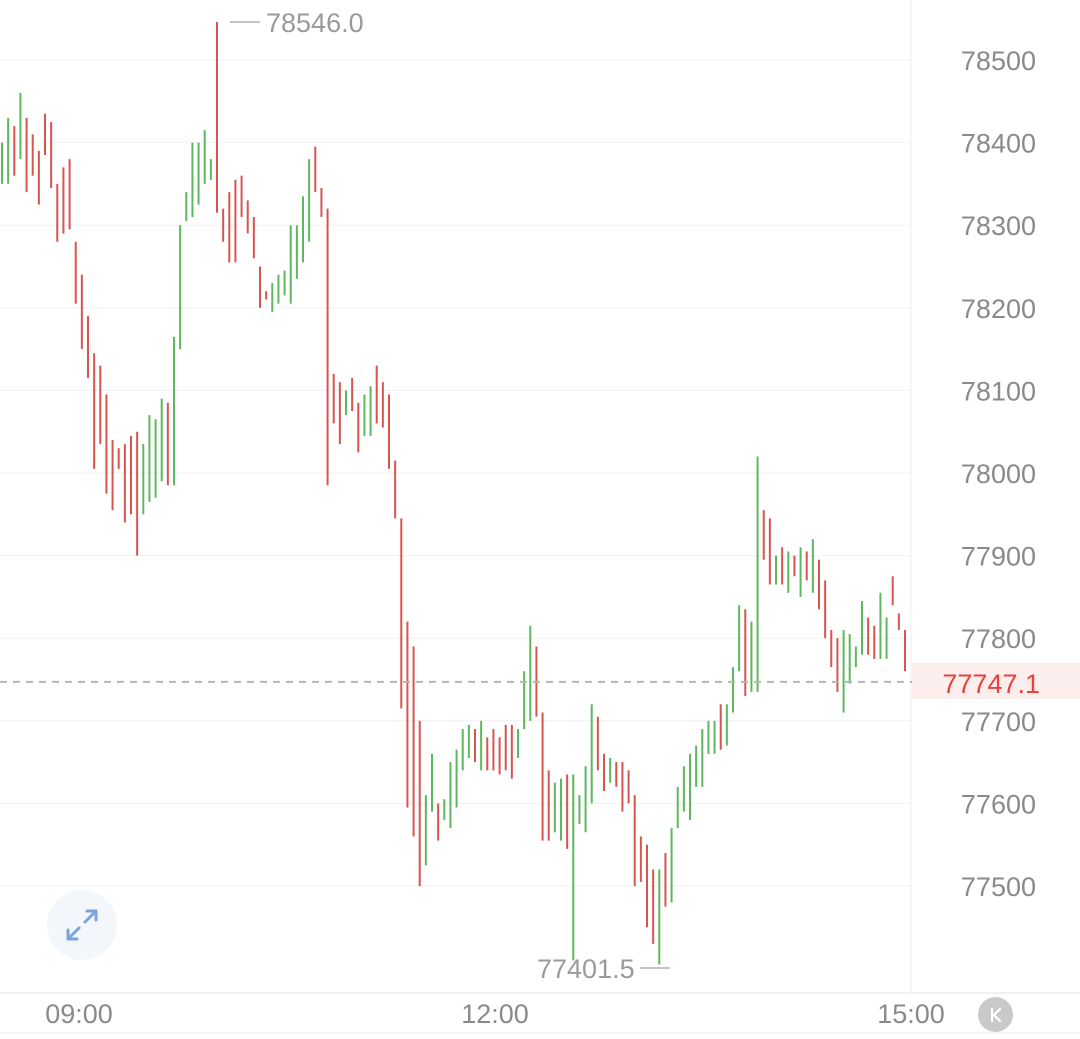 Image resolution: width=1080 pixels, height=1039 pixels. I want to click on y-tick-label: 78300, so click(998, 226).